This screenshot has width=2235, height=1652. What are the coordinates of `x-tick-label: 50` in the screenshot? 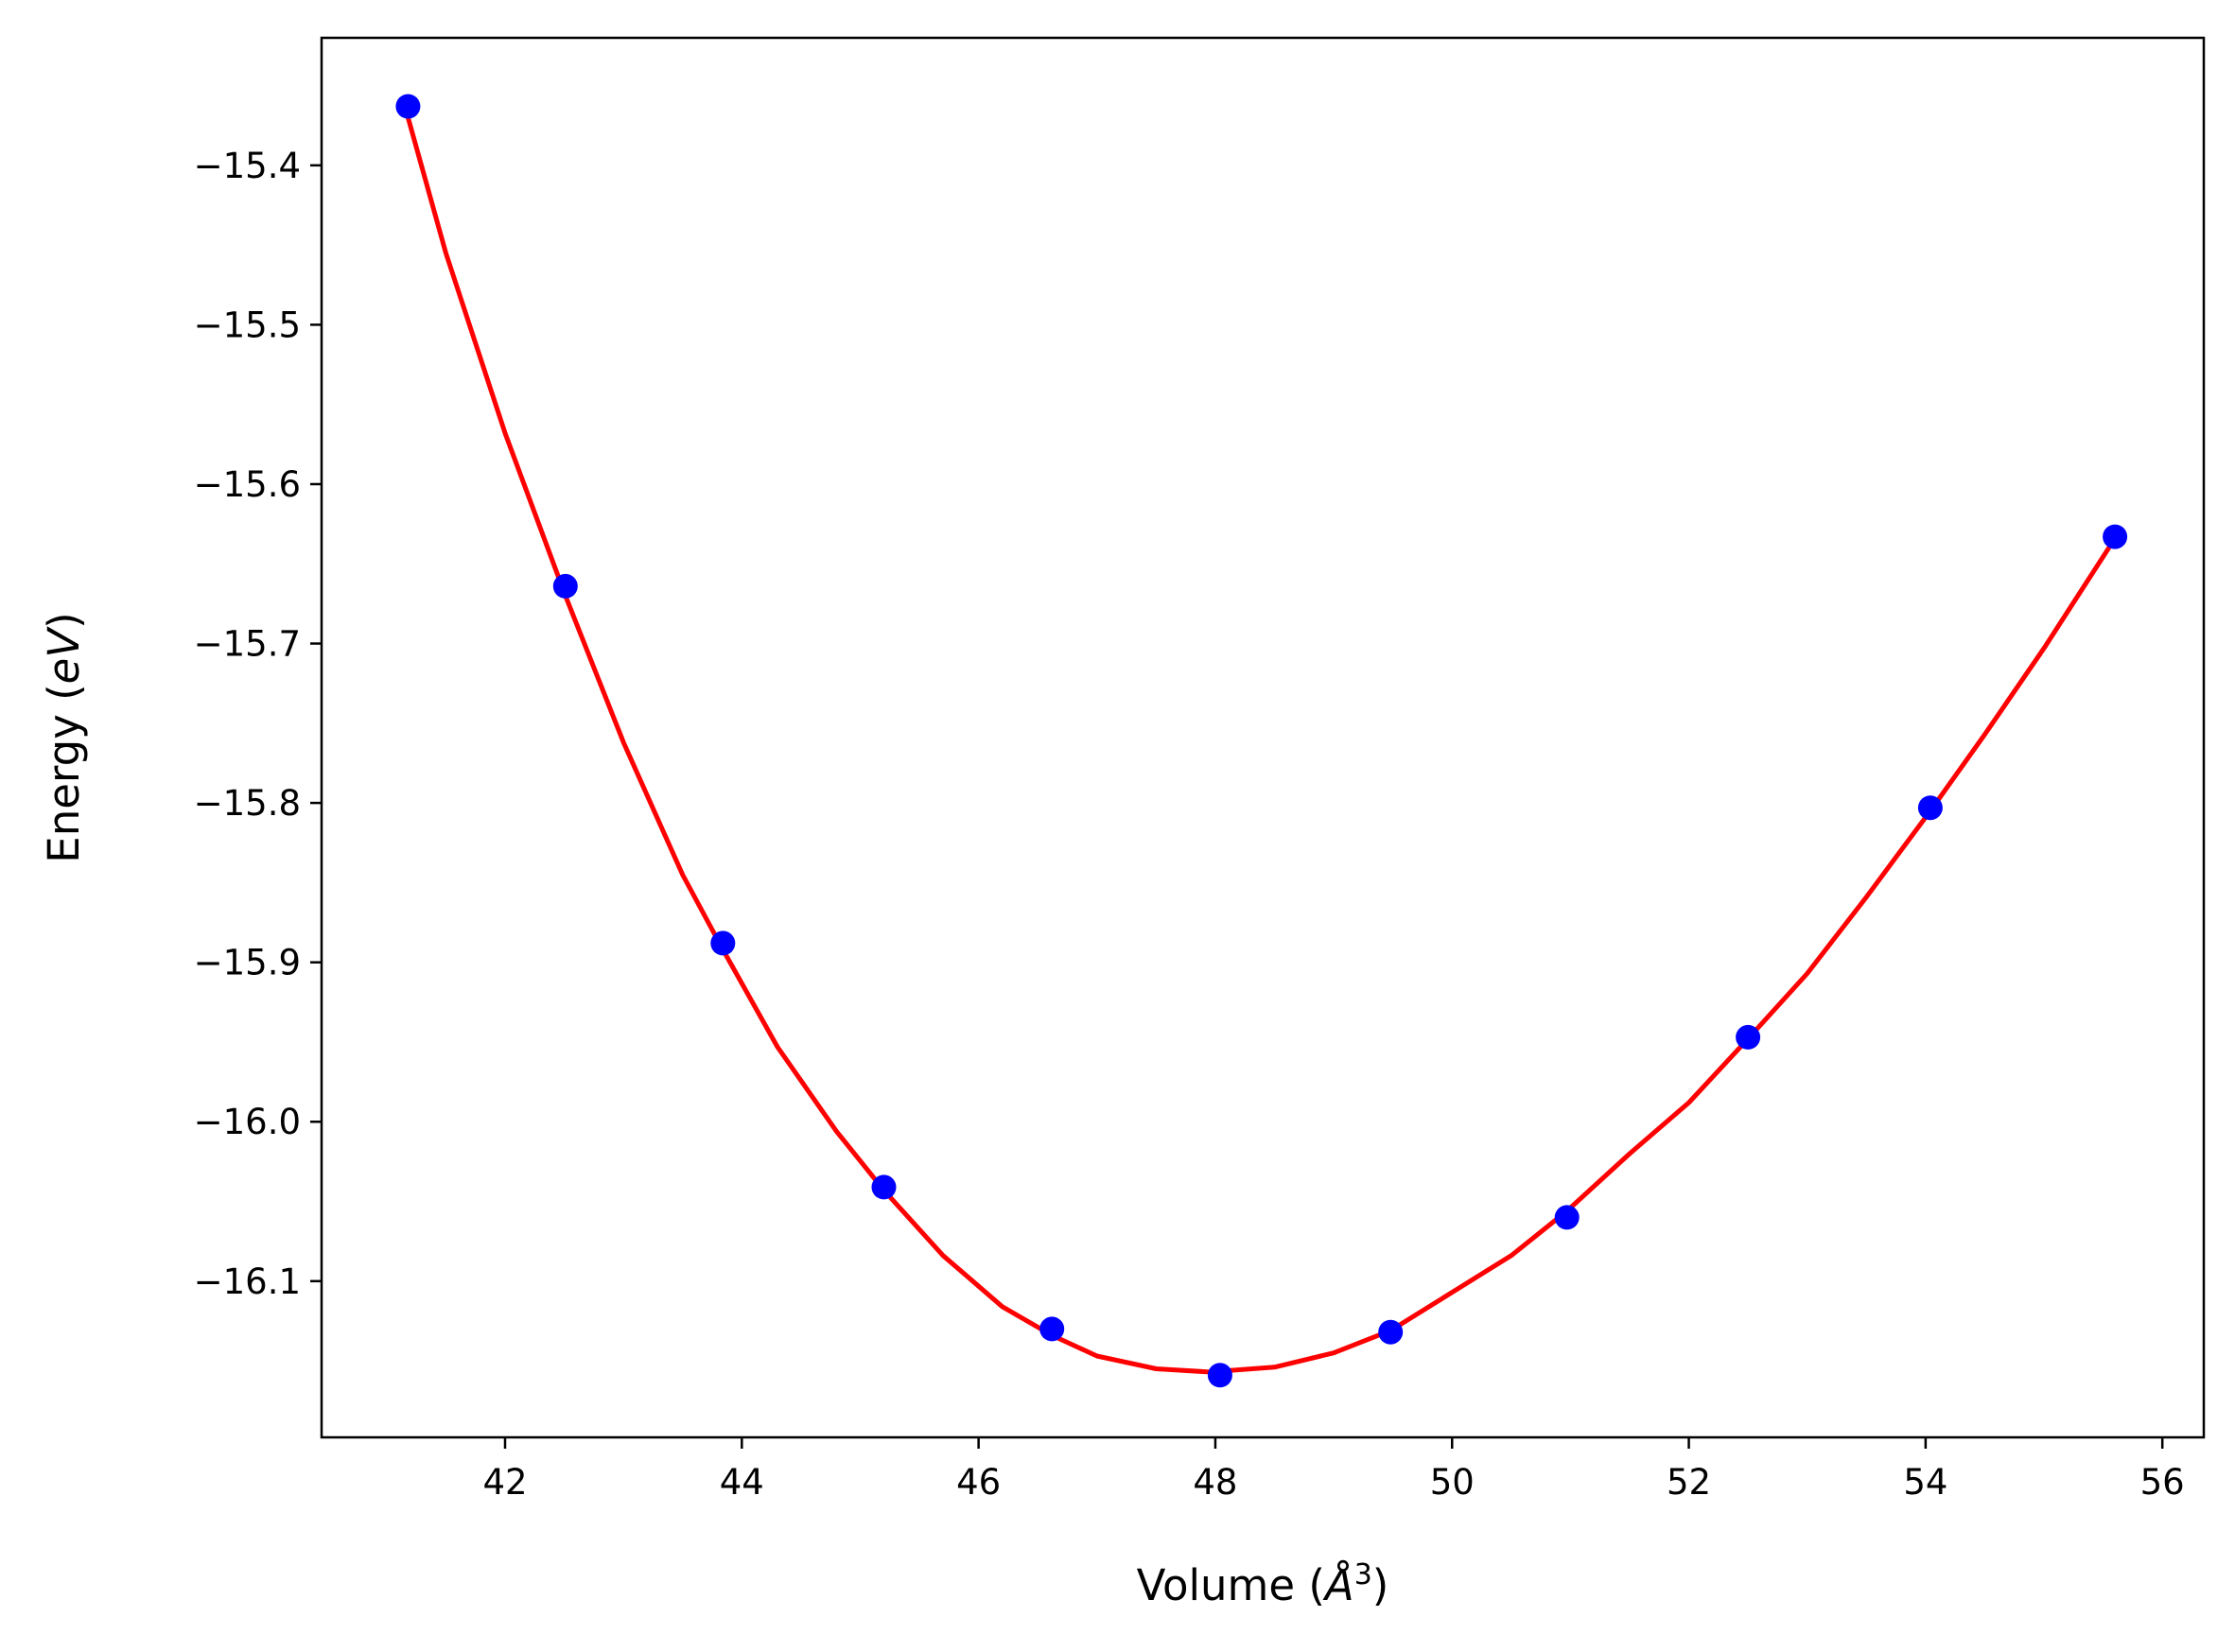 It's located at (1452, 1483).